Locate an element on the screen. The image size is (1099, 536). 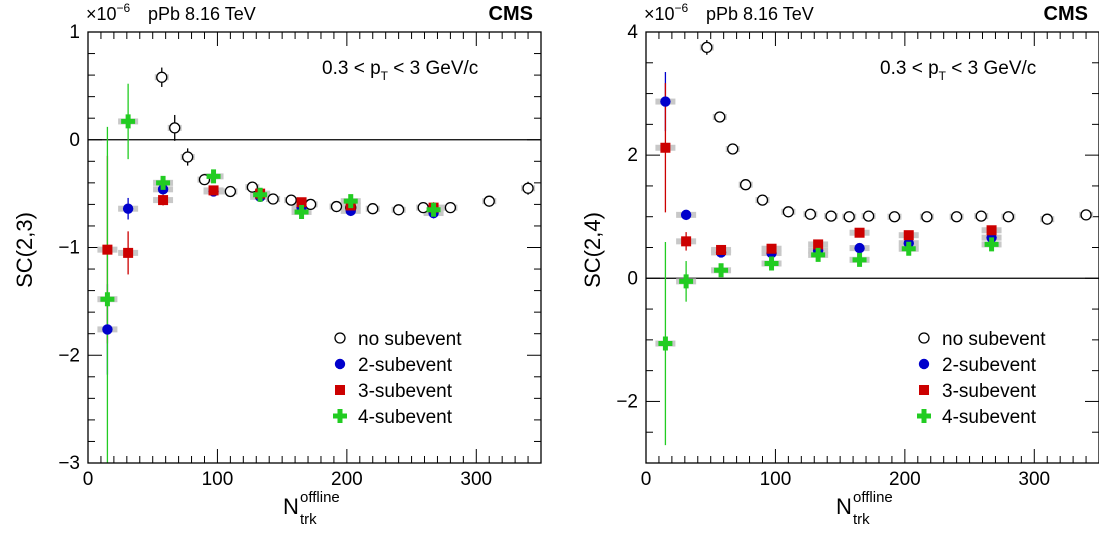
legend-label: 3-subevent is located at coordinates (405, 391).